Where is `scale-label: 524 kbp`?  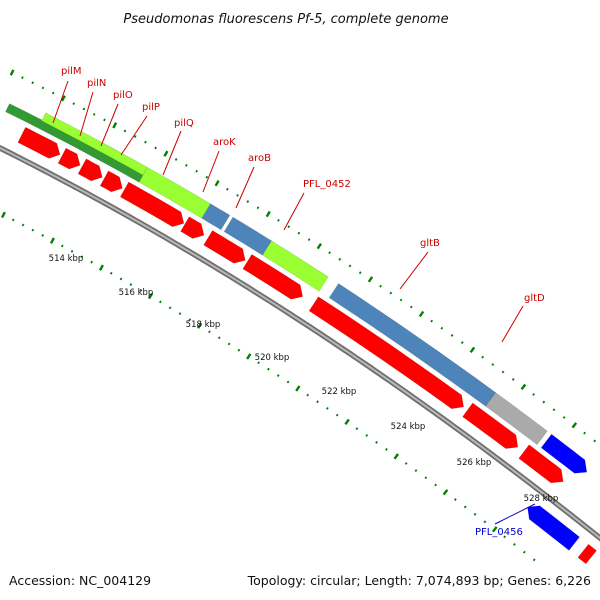 scale-label: 524 kbp is located at coordinates (408, 427).